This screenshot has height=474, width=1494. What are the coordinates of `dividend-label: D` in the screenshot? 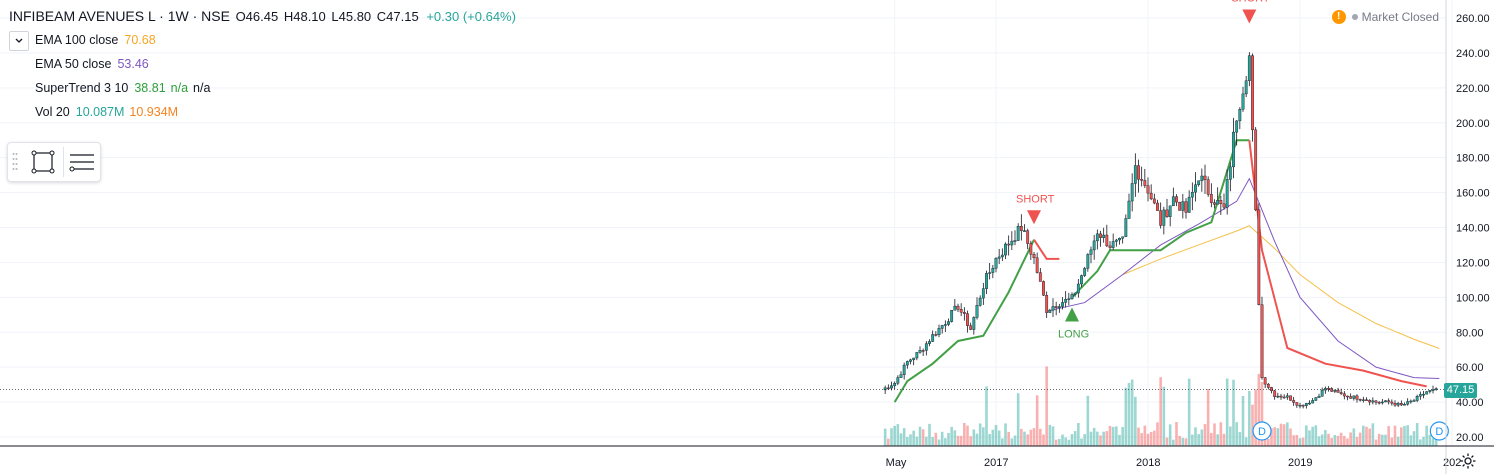 It's located at (1262, 432).